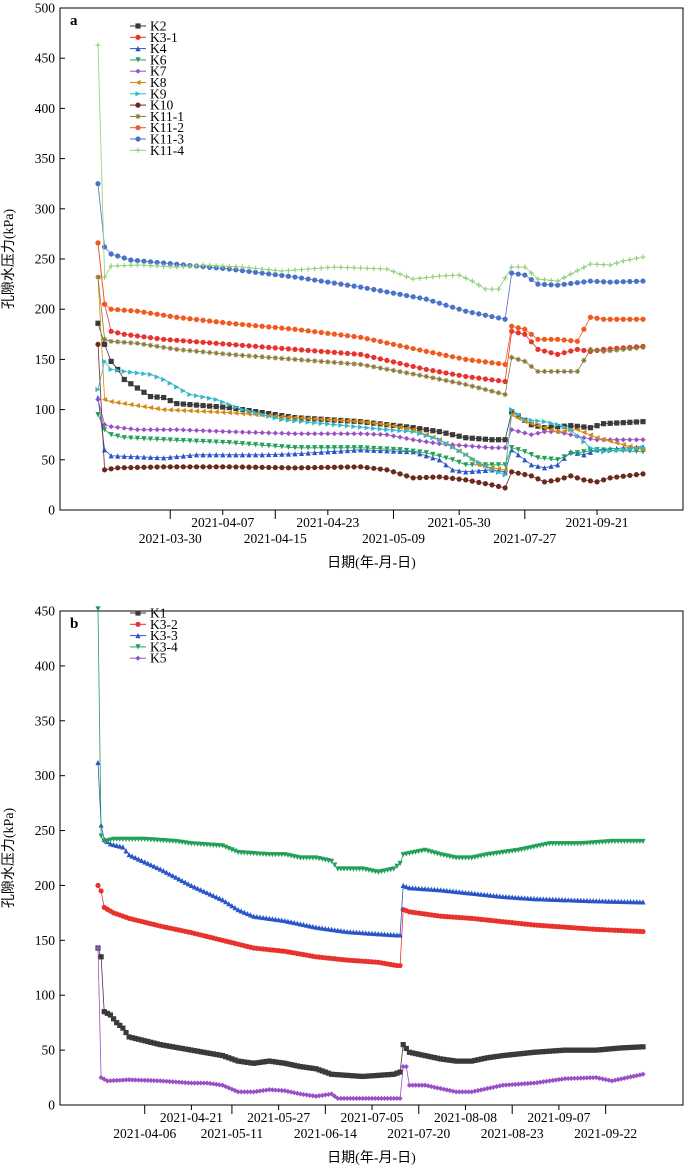 This screenshot has height=1168, width=700. Describe the element at coordinates (45, 611) in the screenshot. I see `y-tick-label: 450` at that location.